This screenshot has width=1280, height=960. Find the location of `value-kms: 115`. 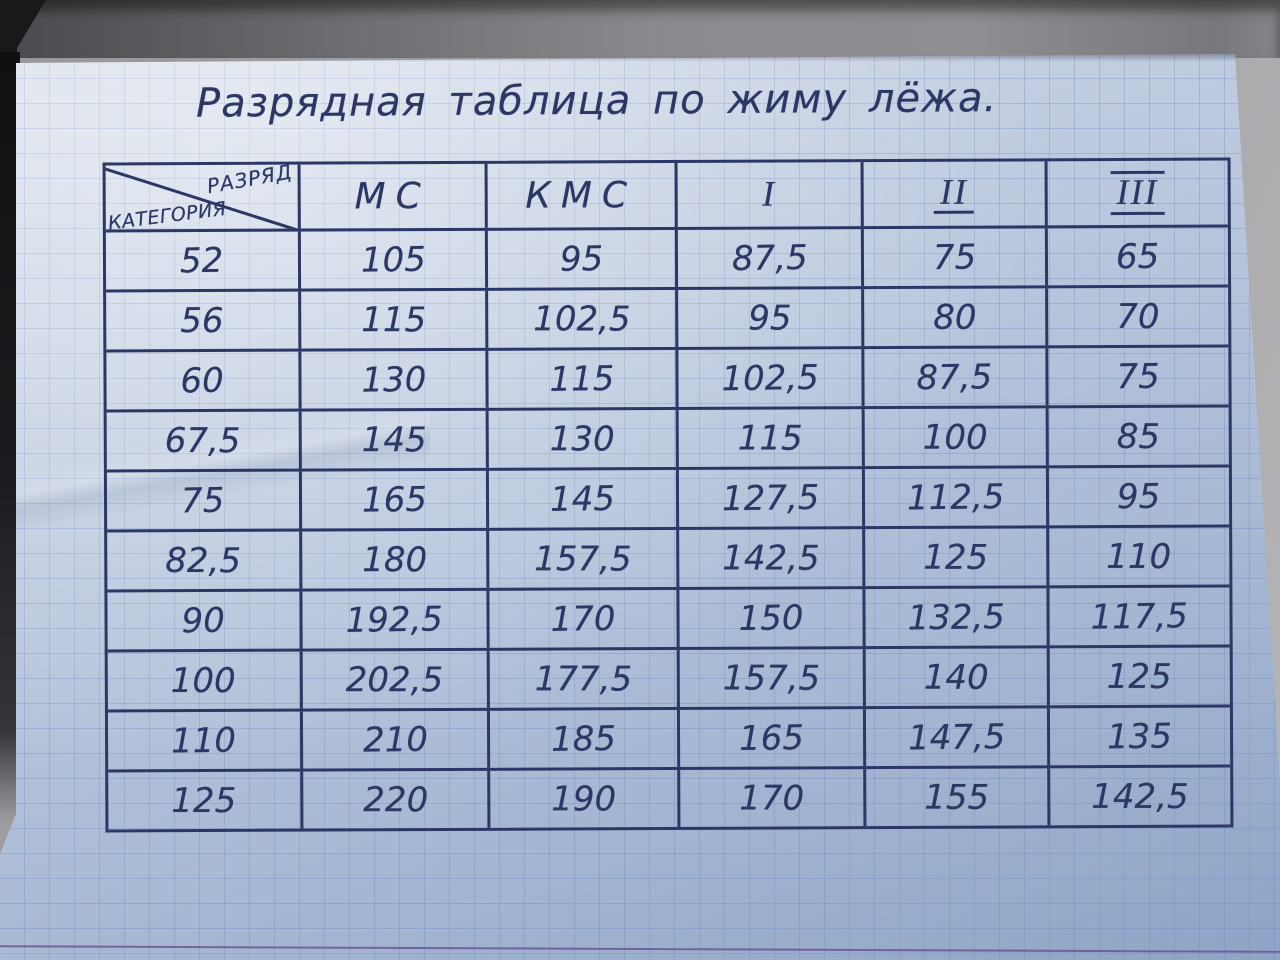

value-kms: 115 is located at coordinates (582, 379).